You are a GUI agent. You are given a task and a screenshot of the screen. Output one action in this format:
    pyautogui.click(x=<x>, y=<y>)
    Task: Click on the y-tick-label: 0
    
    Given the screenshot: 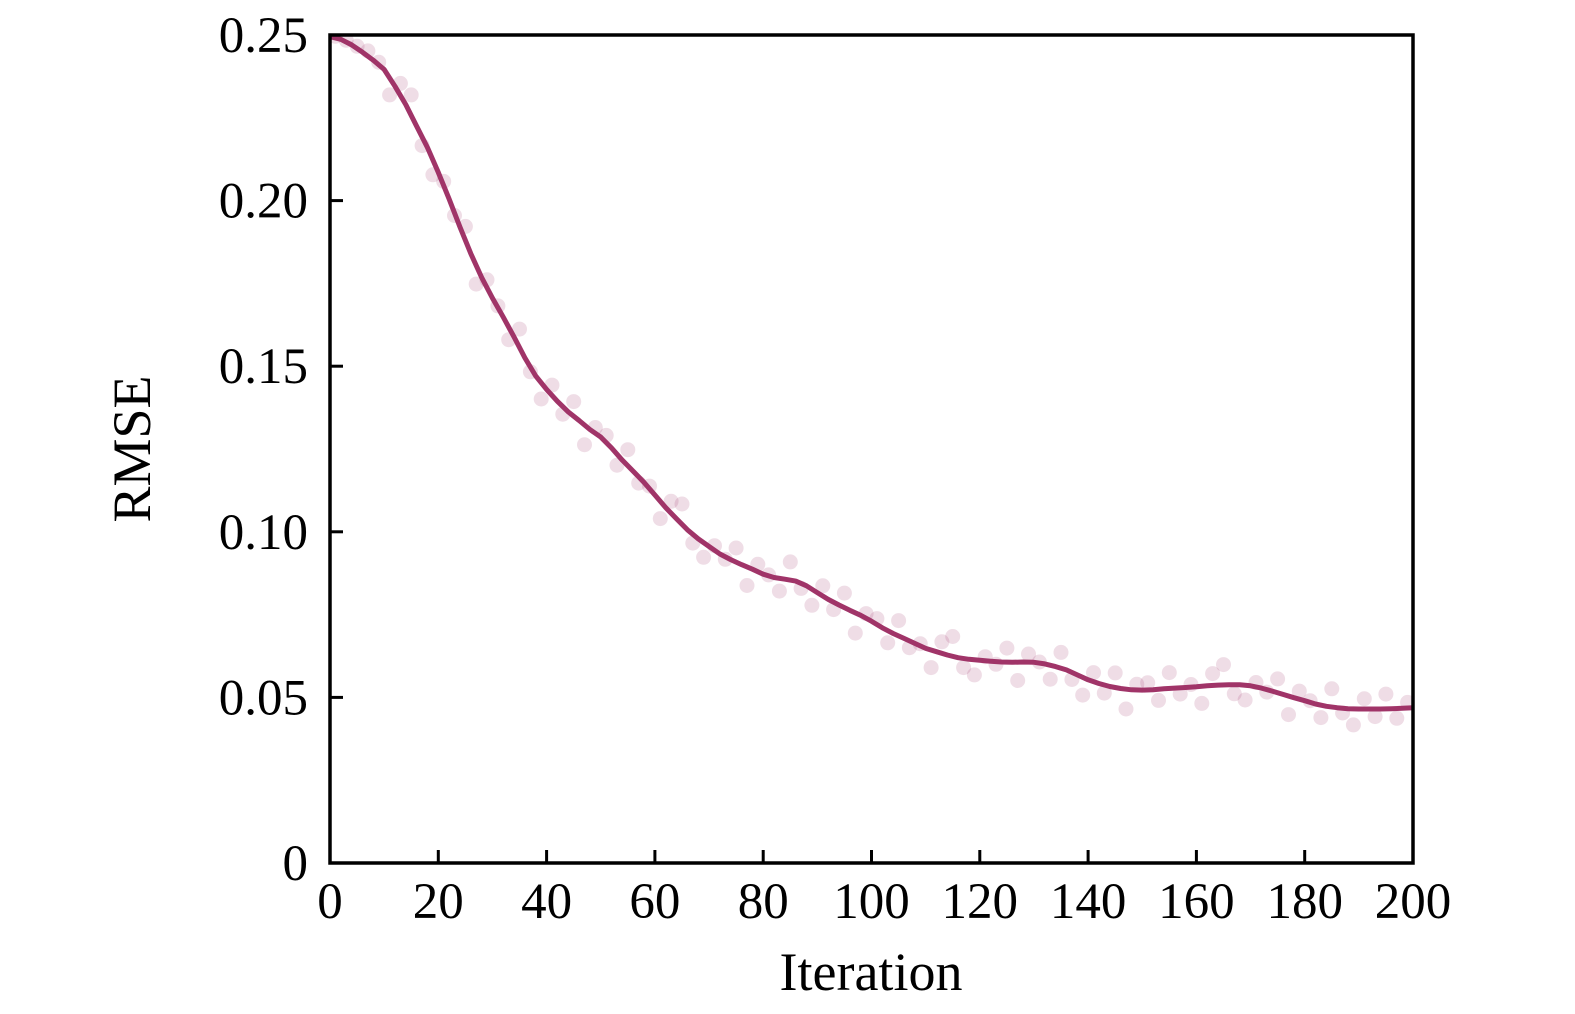 What is the action you would take?
    pyautogui.click(x=296, y=864)
    